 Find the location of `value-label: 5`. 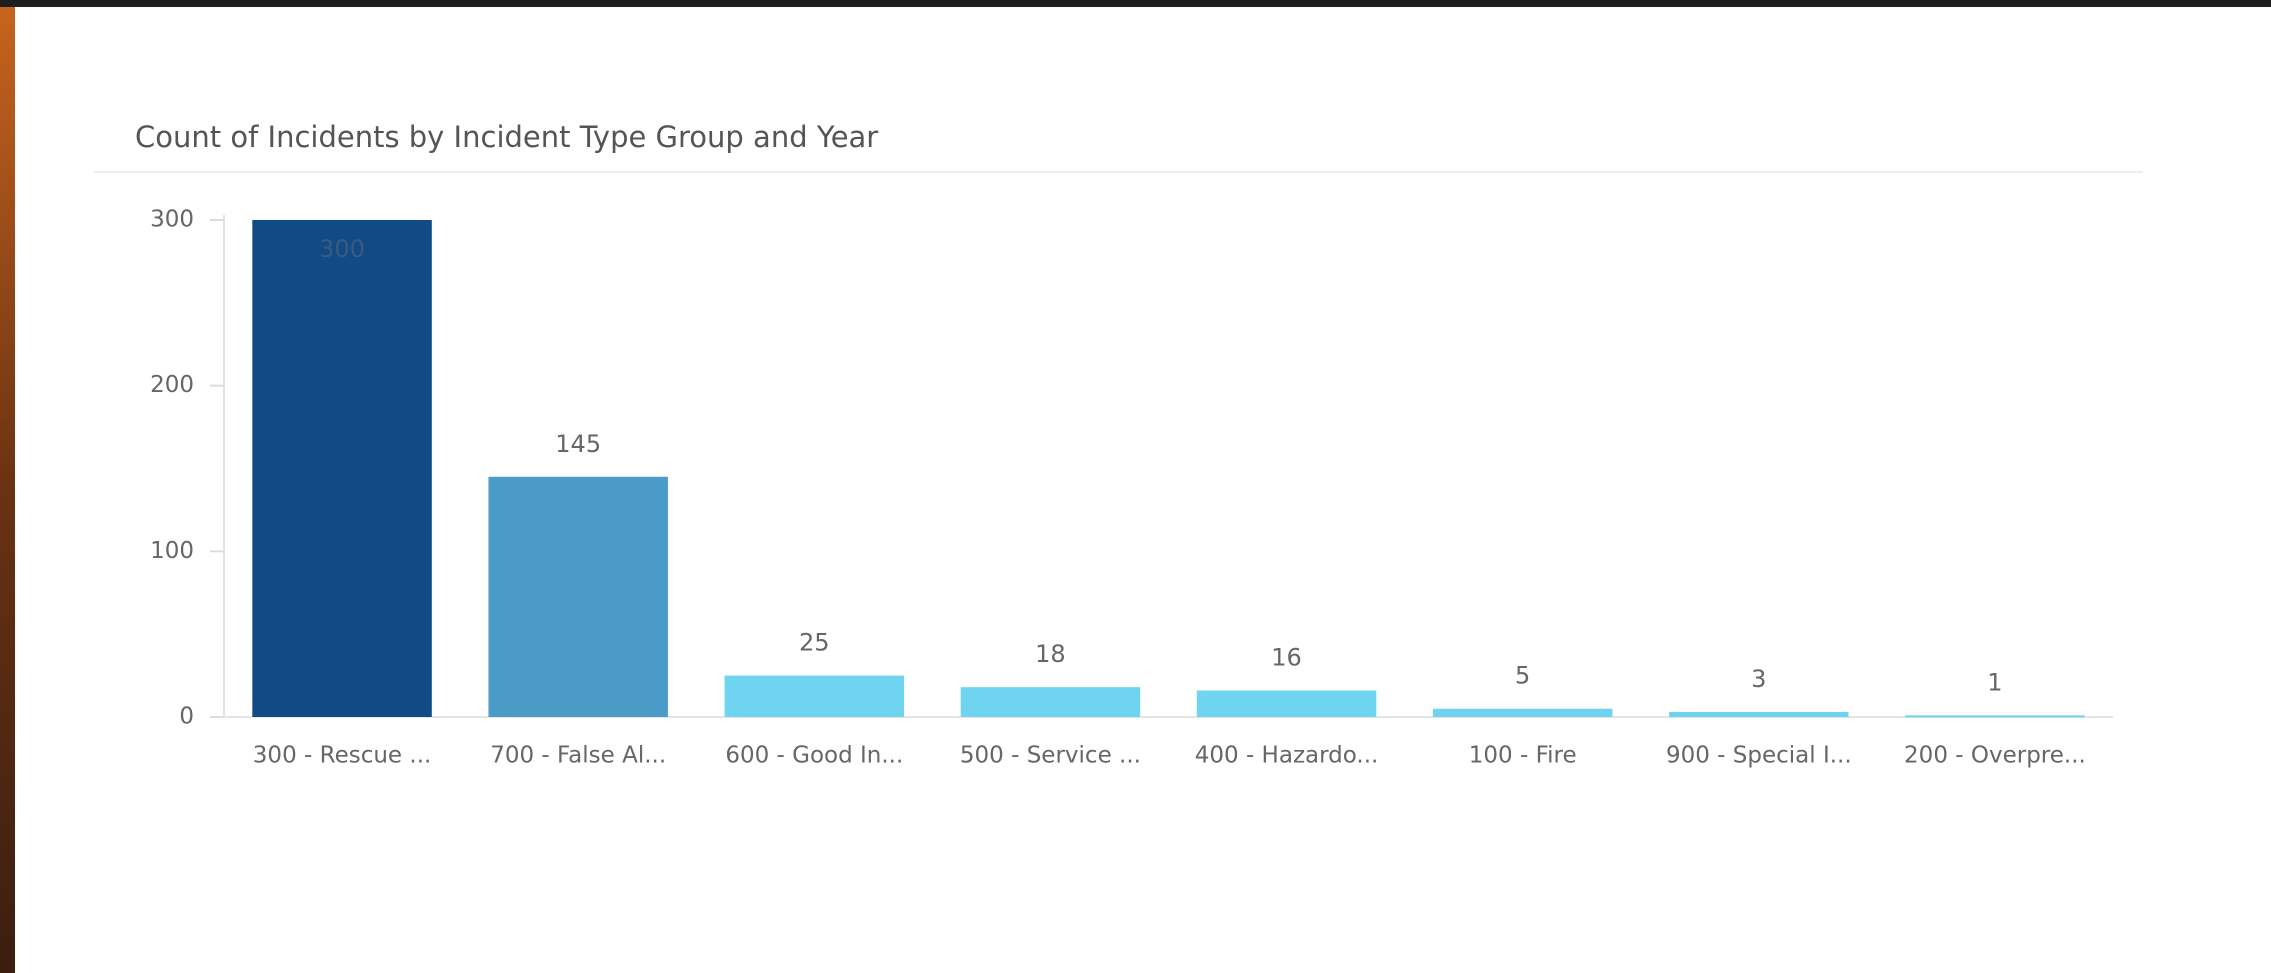

value-label: 5 is located at coordinates (1522, 676).